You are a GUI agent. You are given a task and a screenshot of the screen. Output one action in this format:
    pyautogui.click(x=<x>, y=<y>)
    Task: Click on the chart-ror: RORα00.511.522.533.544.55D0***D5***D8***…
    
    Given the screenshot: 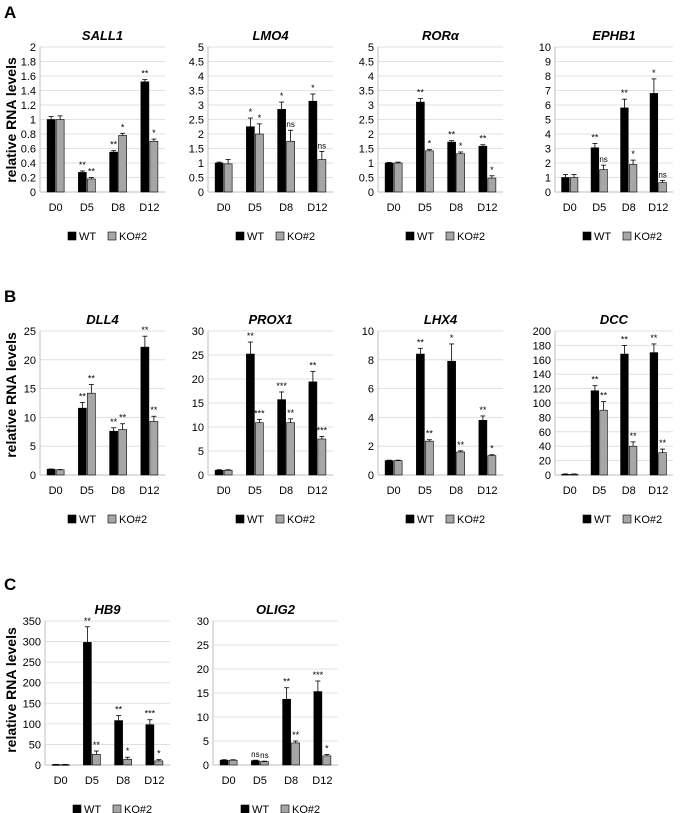 What is the action you would take?
    pyautogui.click(x=431, y=135)
    